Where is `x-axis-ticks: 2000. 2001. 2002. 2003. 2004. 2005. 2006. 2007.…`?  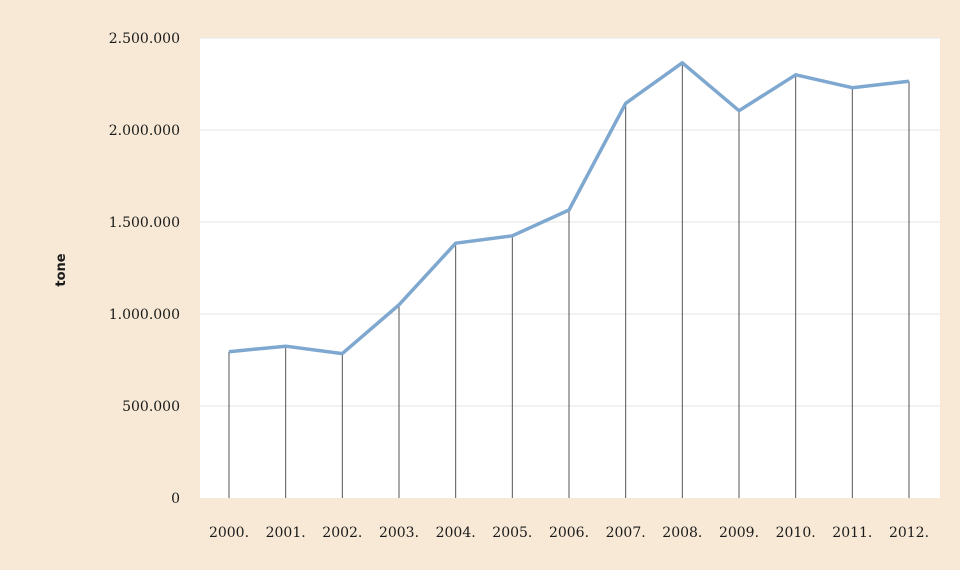
x-axis-ticks: 2000. 2001. 2002. 2003. 2004. 2005. 2006. 2007.… is located at coordinates (569, 533).